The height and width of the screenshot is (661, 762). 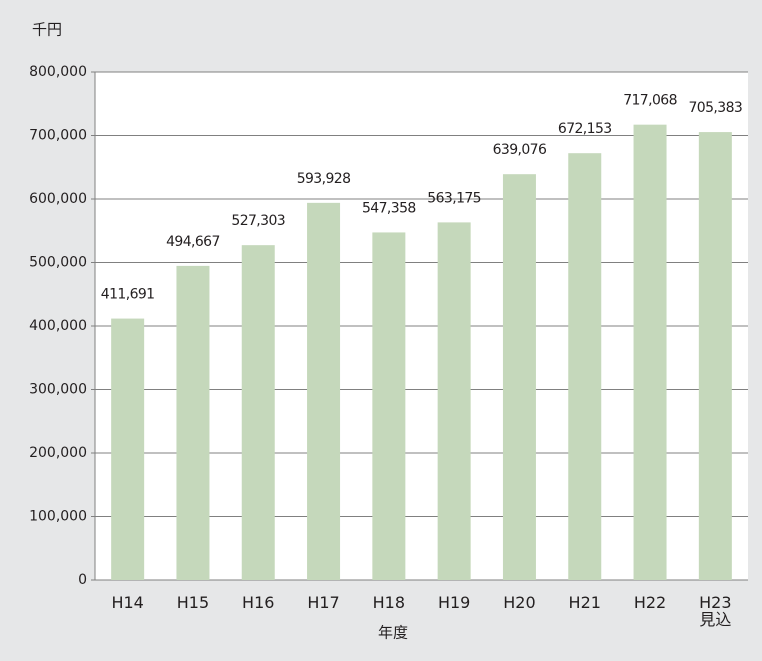 I want to click on y-tick-label: 100,000, so click(x=58, y=517).